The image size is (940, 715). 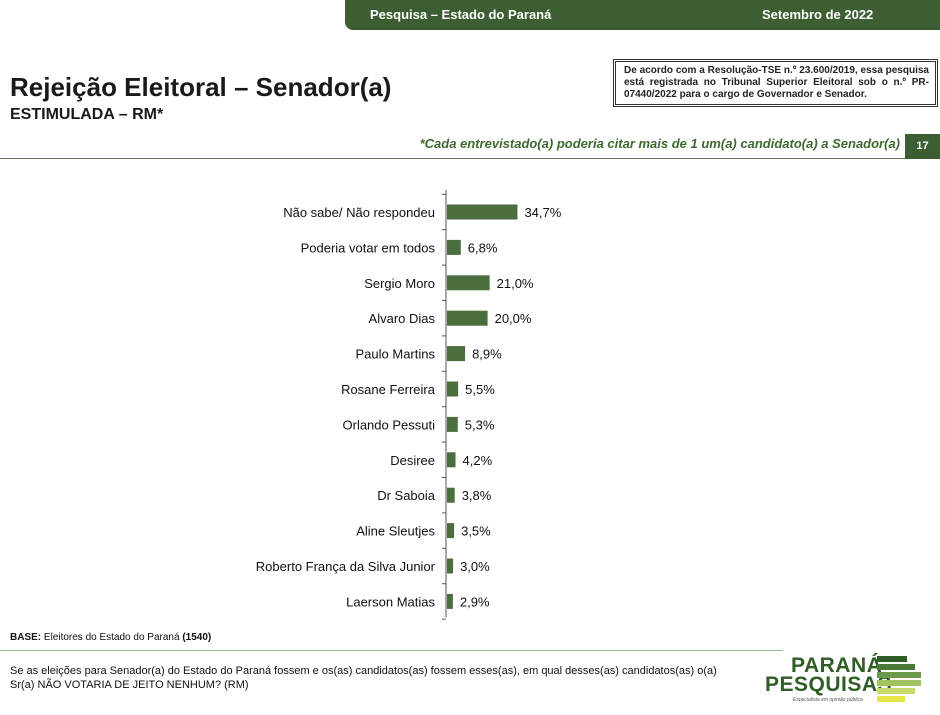 I want to click on category-label: Paulo Martins, so click(x=396, y=354).